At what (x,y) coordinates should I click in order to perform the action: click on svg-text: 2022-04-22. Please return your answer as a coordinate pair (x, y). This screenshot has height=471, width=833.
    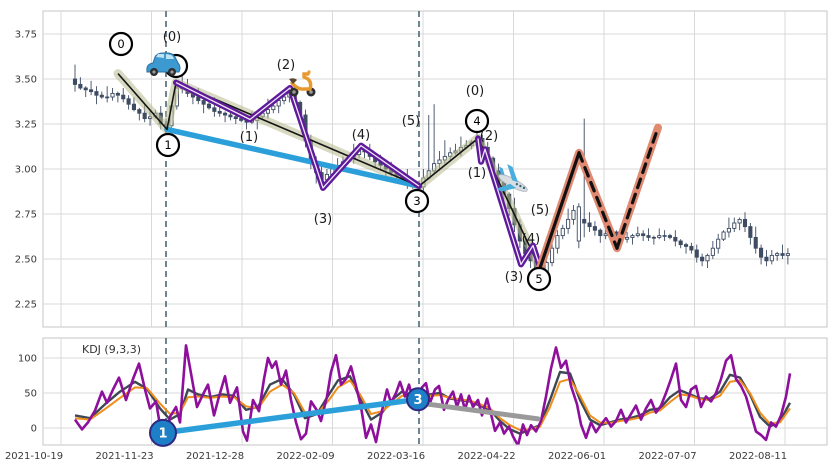
    Looking at the image, I should click on (486, 456).